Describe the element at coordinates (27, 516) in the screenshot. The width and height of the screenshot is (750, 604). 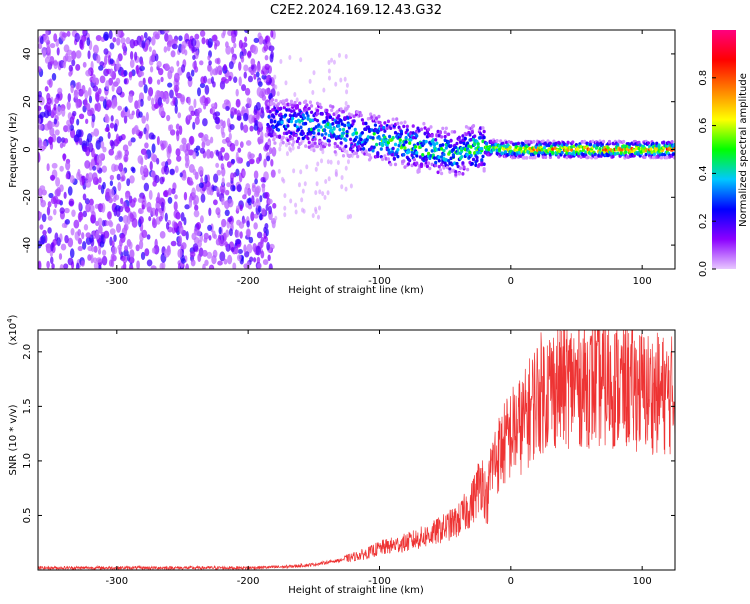
I see `y-tick-label: 0.5` at that location.